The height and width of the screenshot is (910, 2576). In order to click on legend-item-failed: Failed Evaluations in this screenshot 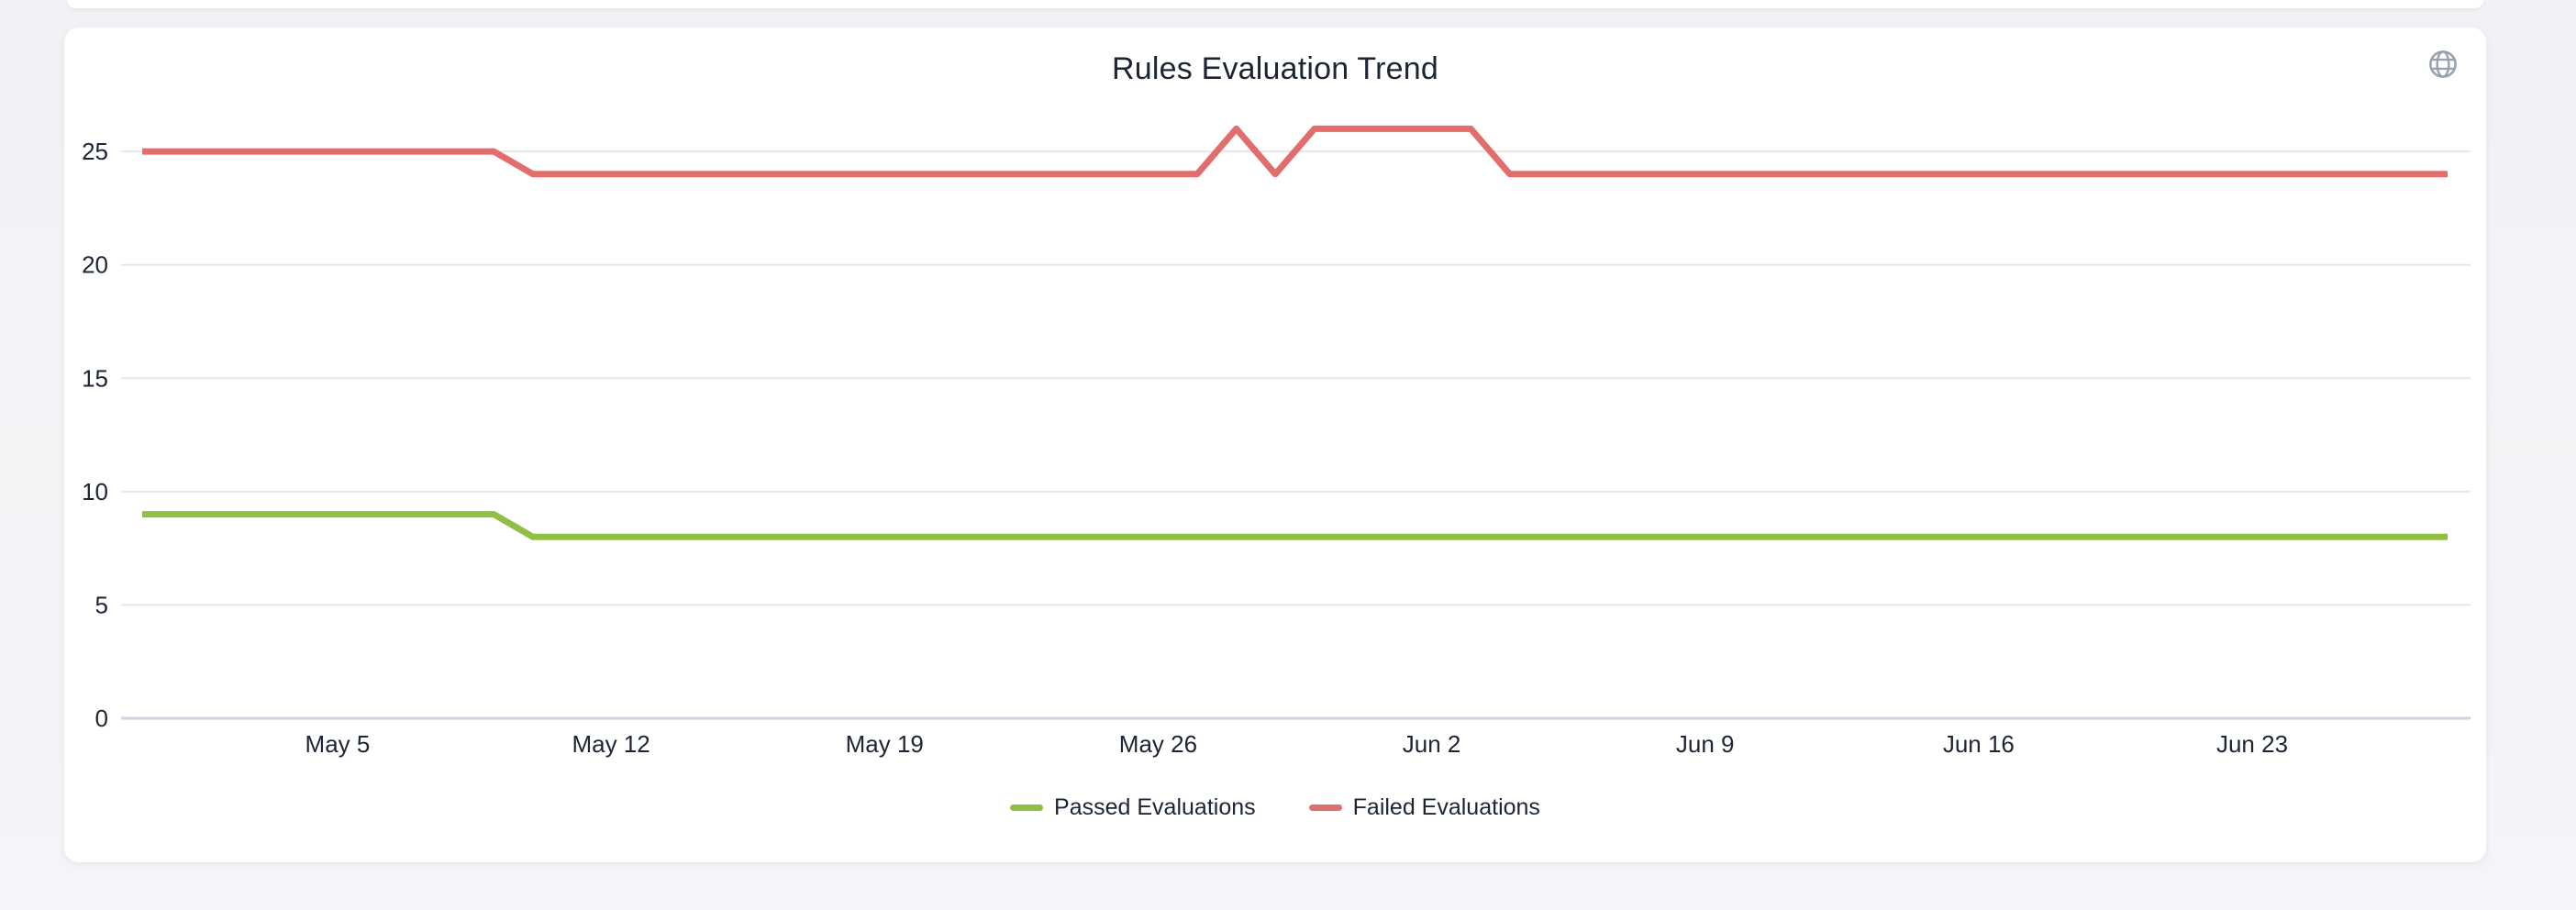, I will do `click(1424, 807)`.